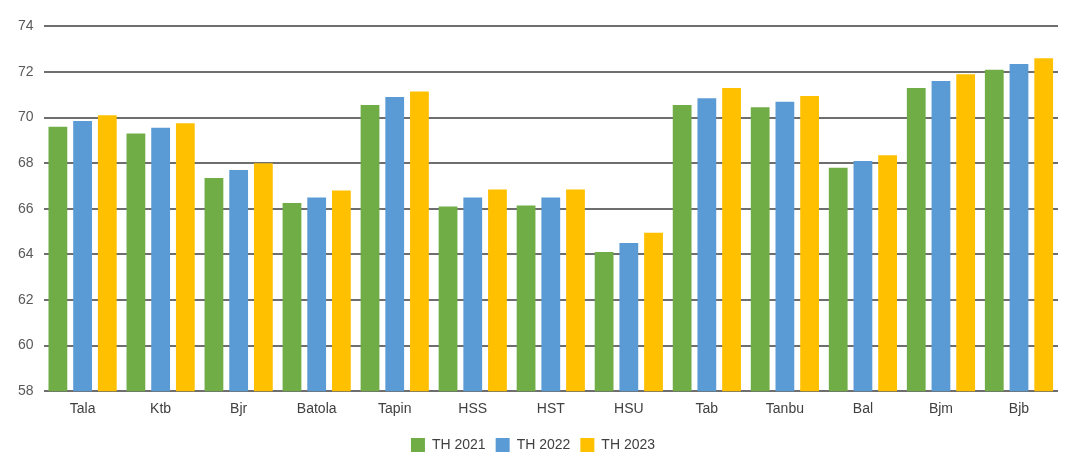 This screenshot has height=470, width=1072. I want to click on y-tick-label: 70, so click(25, 116).